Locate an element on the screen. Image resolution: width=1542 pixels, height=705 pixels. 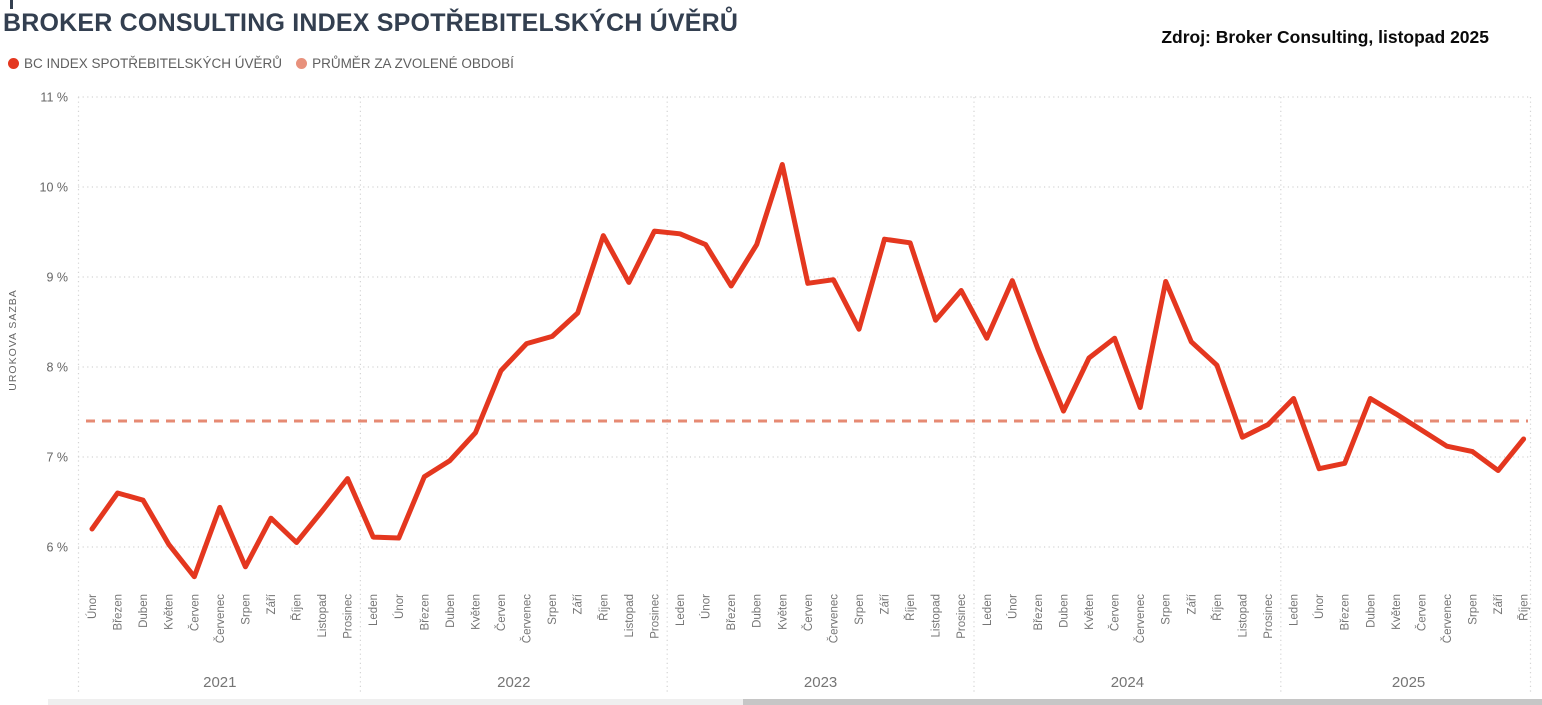
x-axis-year-label: 2024 is located at coordinates (1127, 682).